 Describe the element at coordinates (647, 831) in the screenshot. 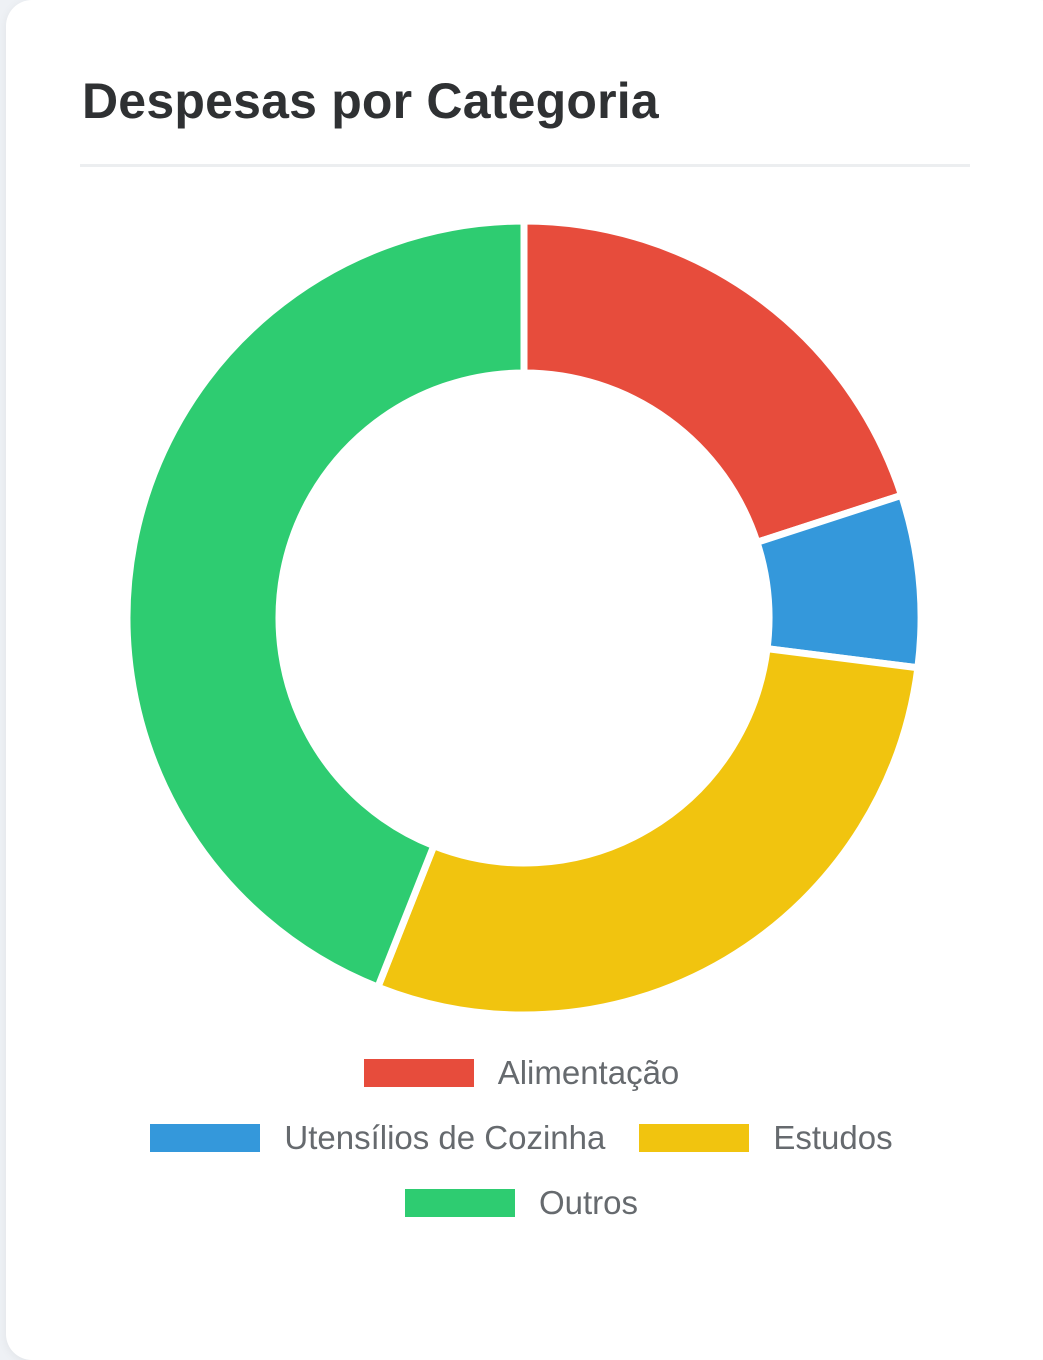

I see `slice-estudos` at that location.